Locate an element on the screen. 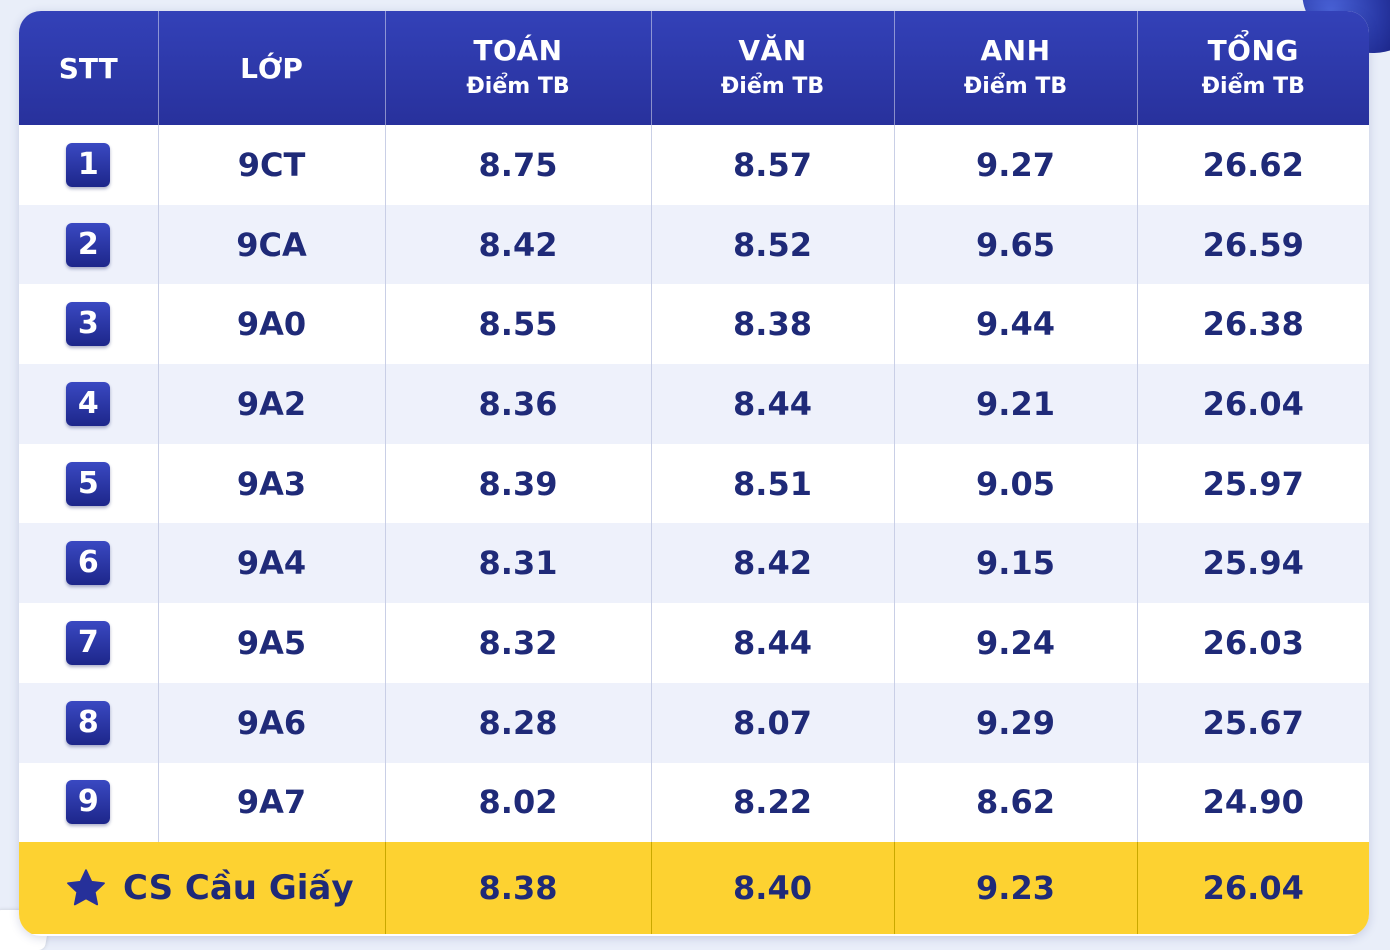 This screenshot has width=1390, height=950. table-row: 1 9CT 8.75 8.57 9.27 26.62 is located at coordinates (694, 165).